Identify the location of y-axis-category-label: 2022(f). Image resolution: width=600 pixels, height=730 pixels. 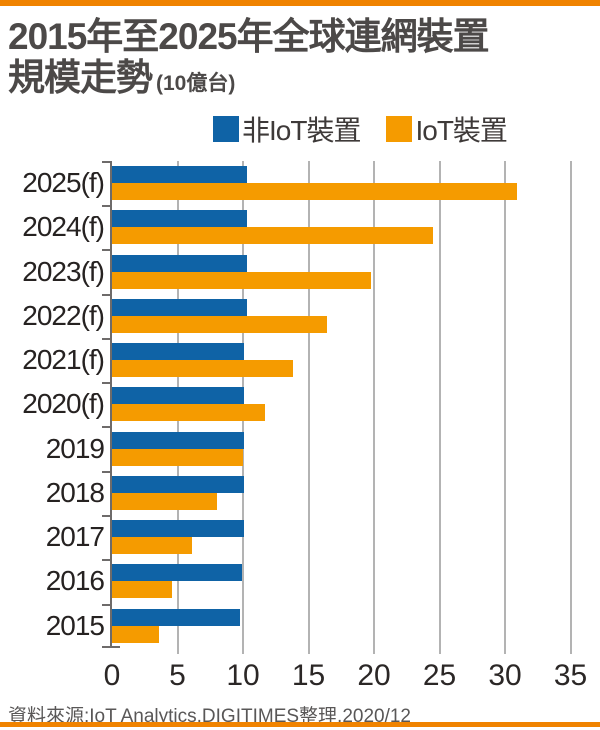
(63, 315).